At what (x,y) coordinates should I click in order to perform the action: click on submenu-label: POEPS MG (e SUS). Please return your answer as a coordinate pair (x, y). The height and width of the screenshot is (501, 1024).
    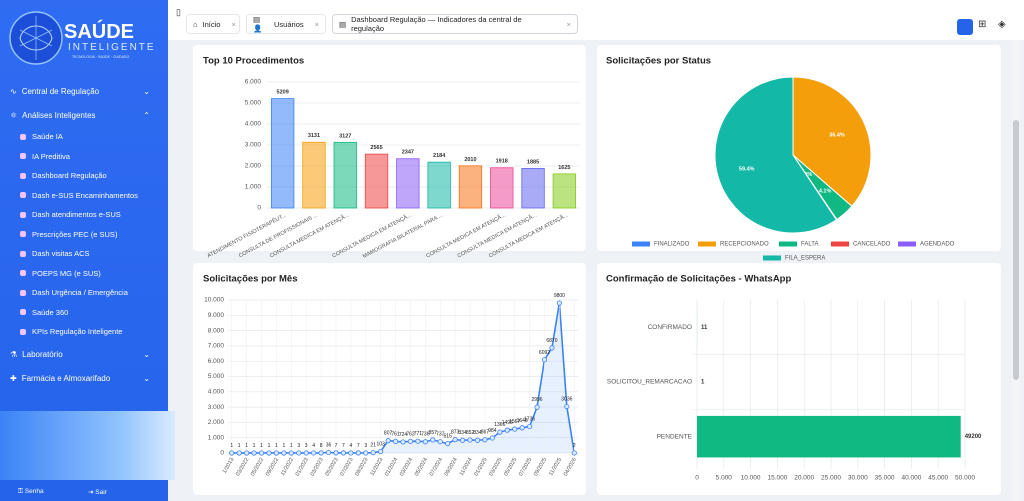
    Looking at the image, I should click on (66, 273).